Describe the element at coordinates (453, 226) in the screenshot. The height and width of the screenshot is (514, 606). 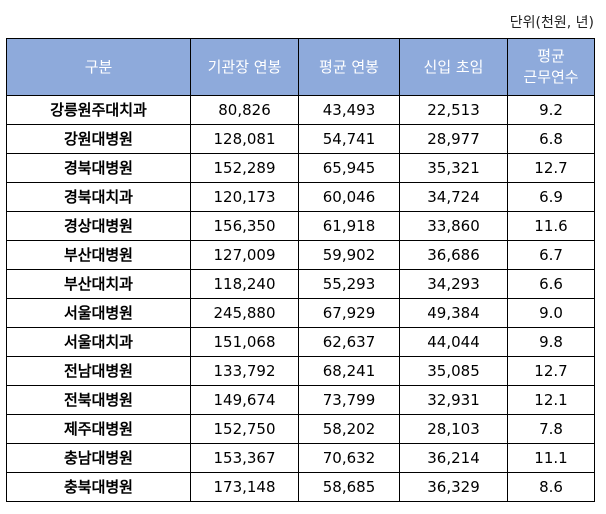
I see `cell-entry-salary: 33,860` at that location.